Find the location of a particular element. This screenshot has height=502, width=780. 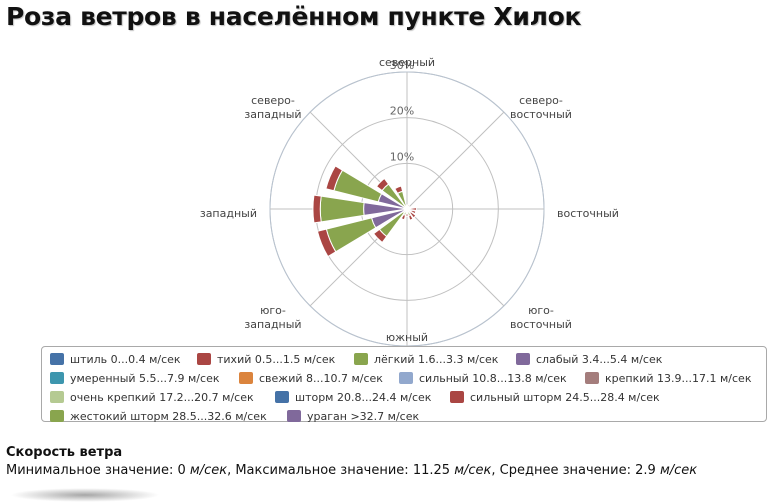

direction-label: восточный is located at coordinates (588, 213).